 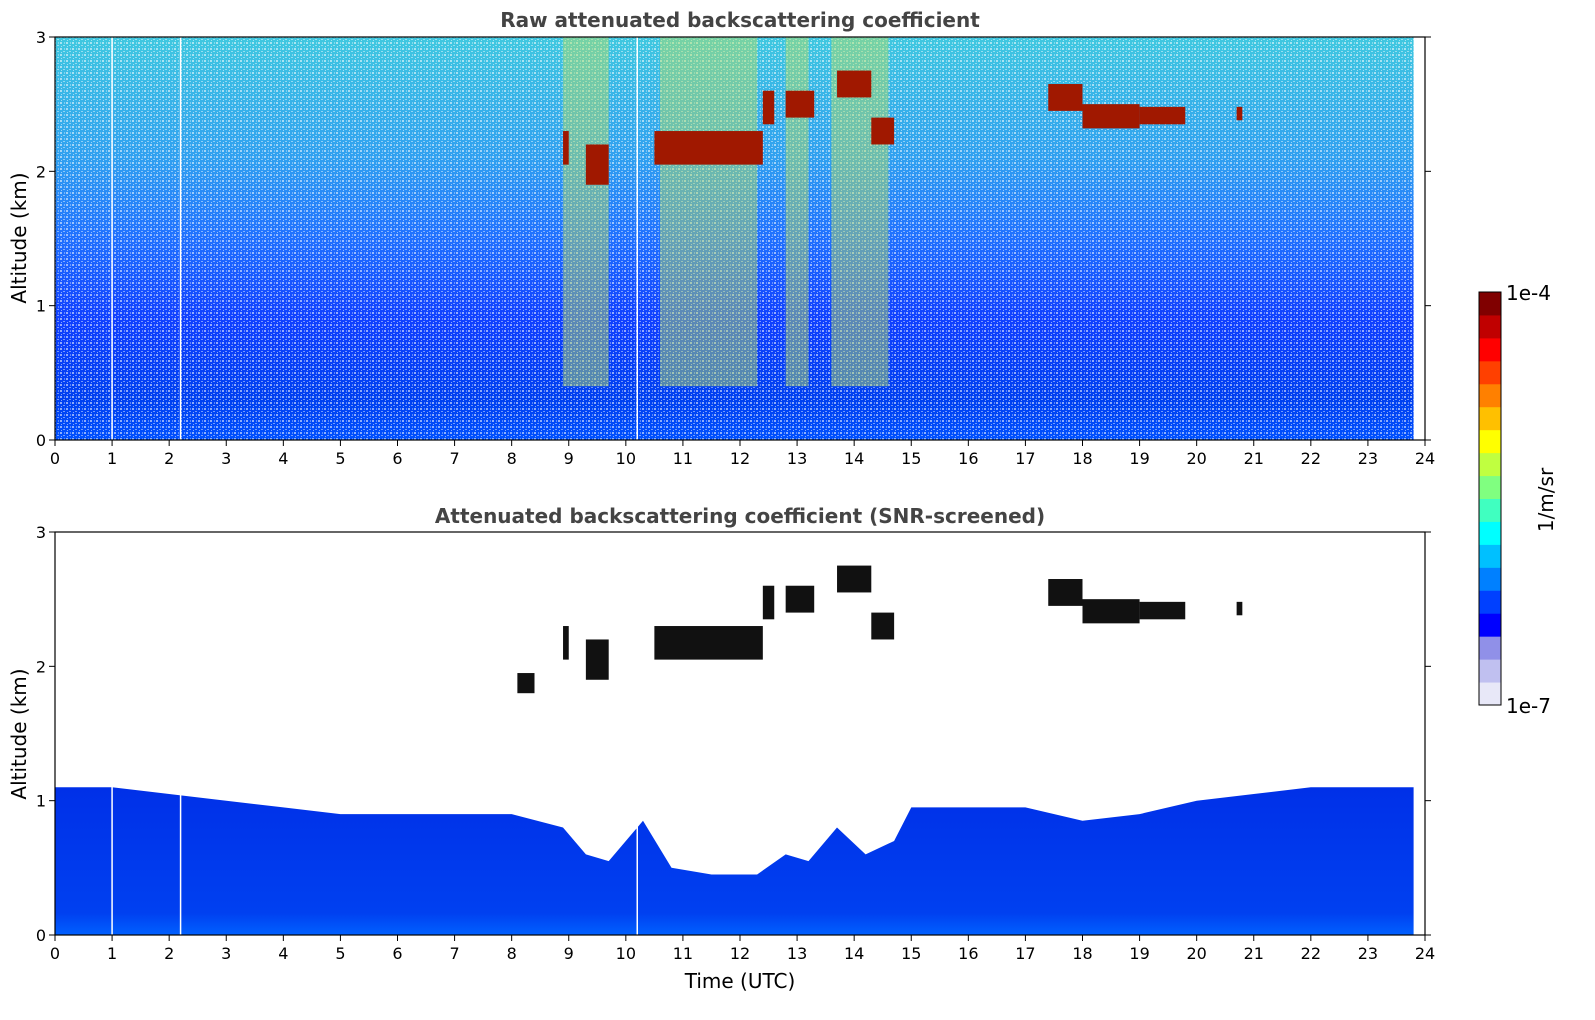 What do you see at coordinates (626, 458) in the screenshot?
I see `x-tick-label: 10` at bounding box center [626, 458].